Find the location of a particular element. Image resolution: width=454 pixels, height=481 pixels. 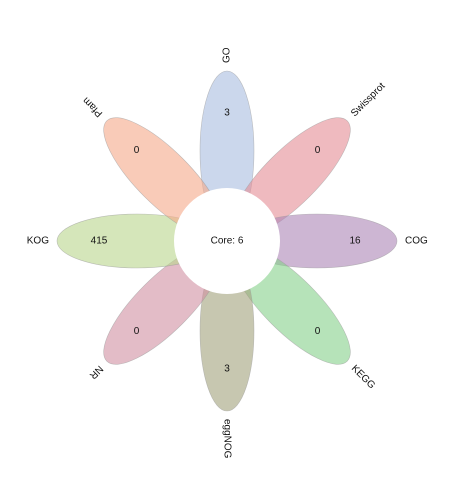

petal-count-swissprot: 0 is located at coordinates (318, 150).